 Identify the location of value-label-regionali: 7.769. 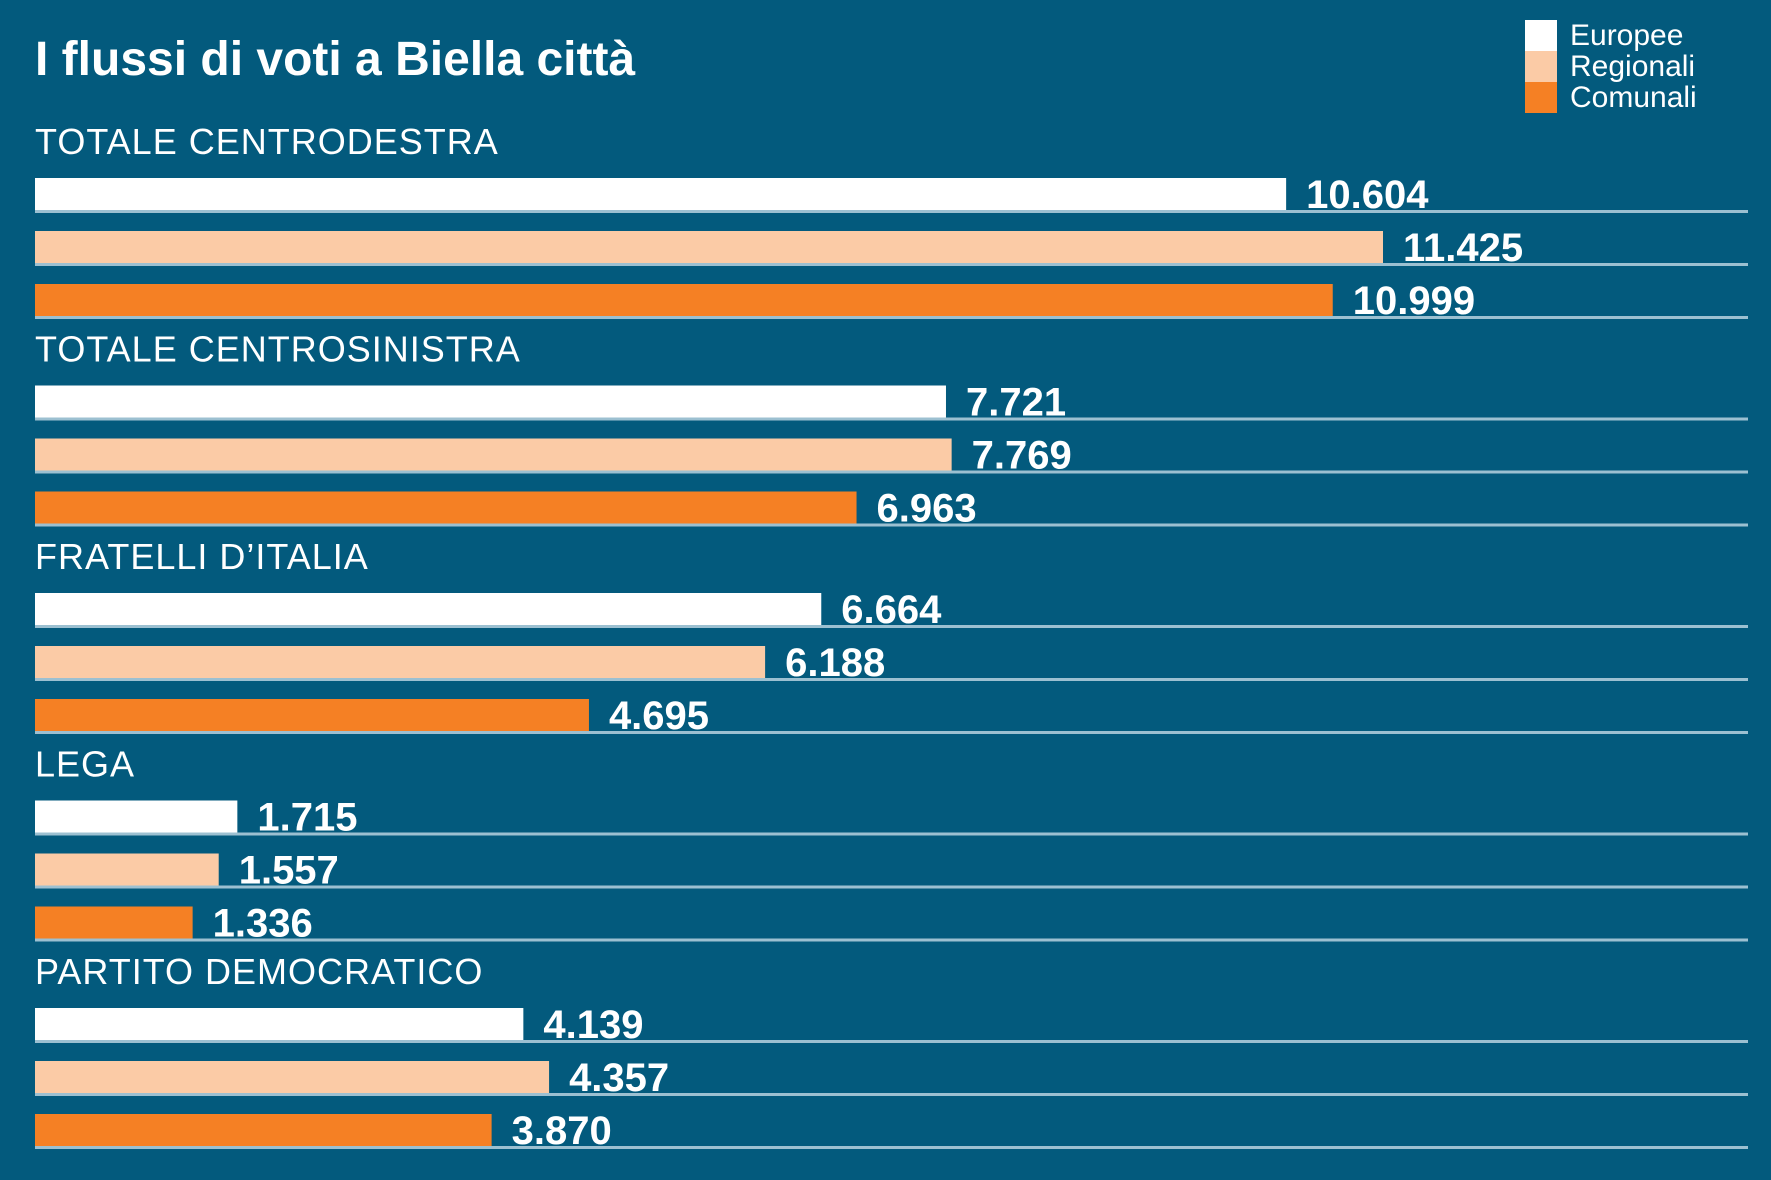
(1022, 456).